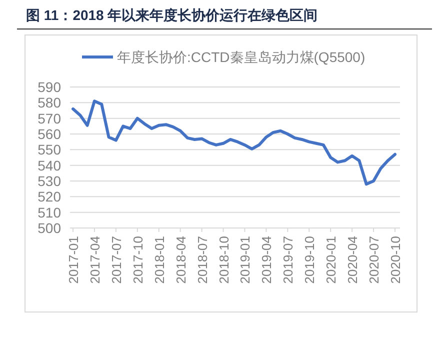 The height and width of the screenshot is (337, 439). Describe the element at coordinates (50, 165) in the screenshot. I see `y-tick-label: 540` at that location.